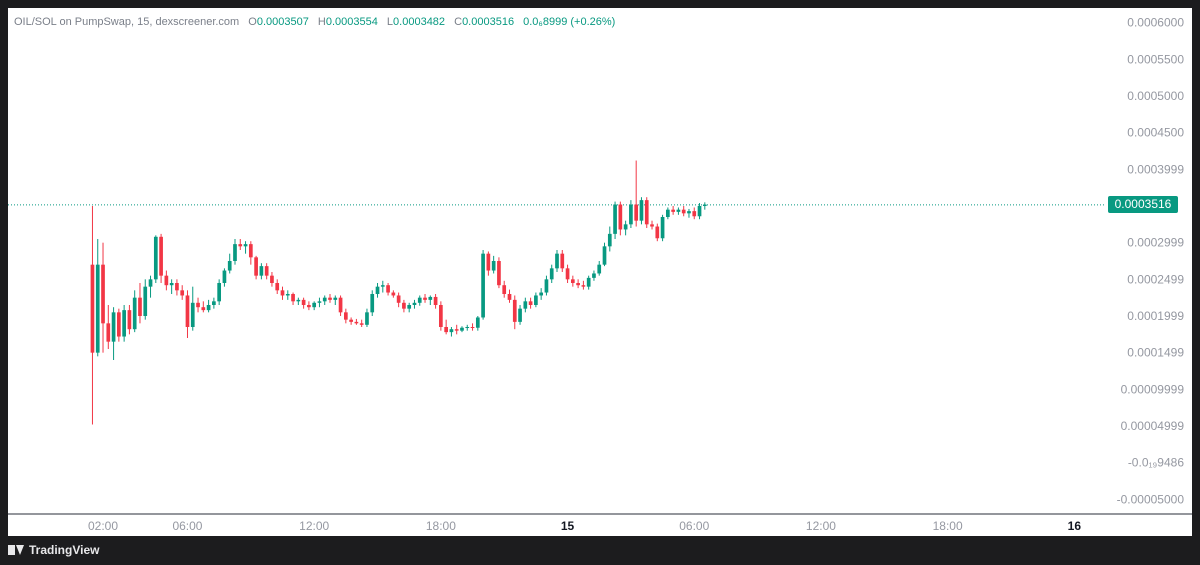  Describe the element at coordinates (569, 22) in the screenshot. I see `change-value: 0.0₆8999 (+0.26%)` at that location.